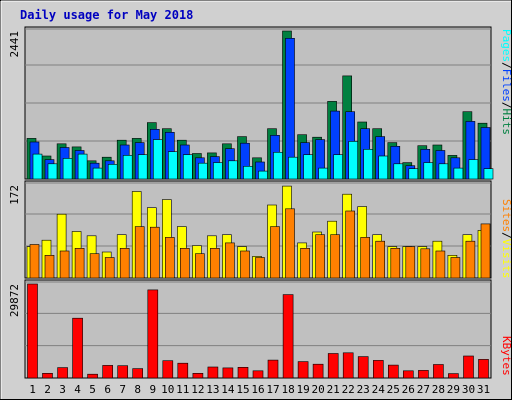 This screenshot has height=400, width=512. Describe the element at coordinates (423, 389) in the screenshot. I see `x-tick-day-27: 27` at that location.